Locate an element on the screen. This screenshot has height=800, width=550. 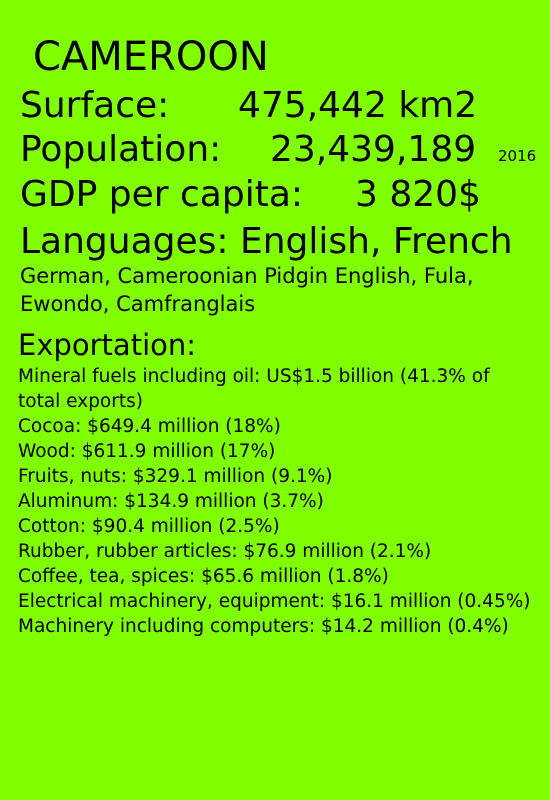
population-year: 2016 is located at coordinates (517, 156).